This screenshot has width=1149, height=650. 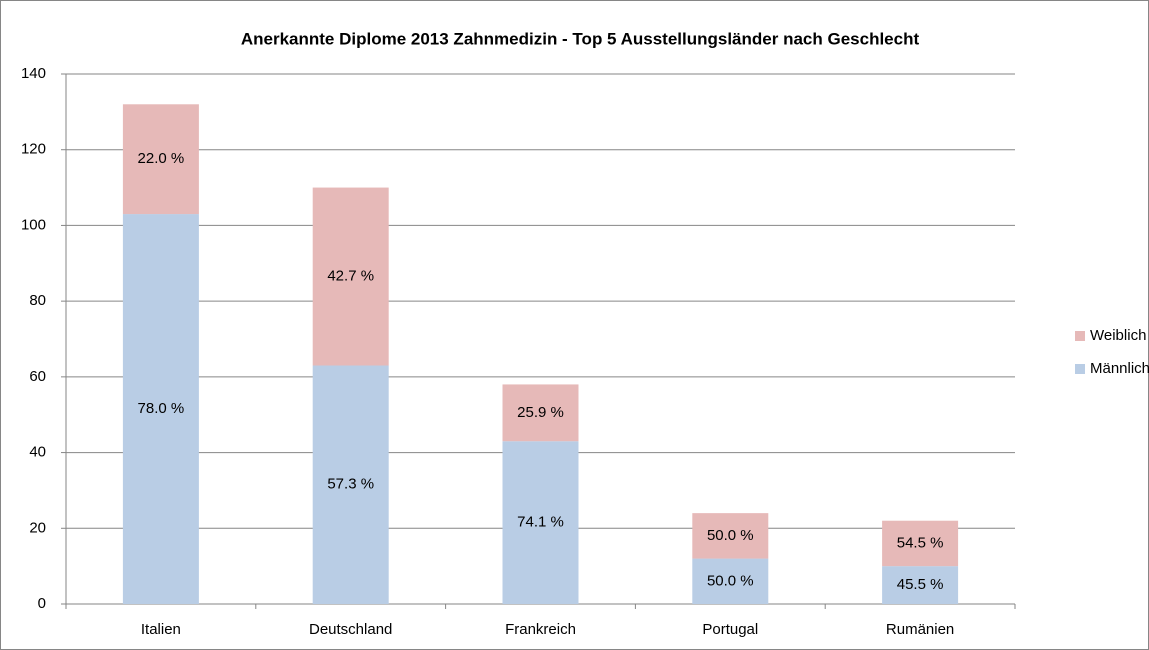 What do you see at coordinates (42, 603) in the screenshot?
I see `y-tick-label: 0` at bounding box center [42, 603].